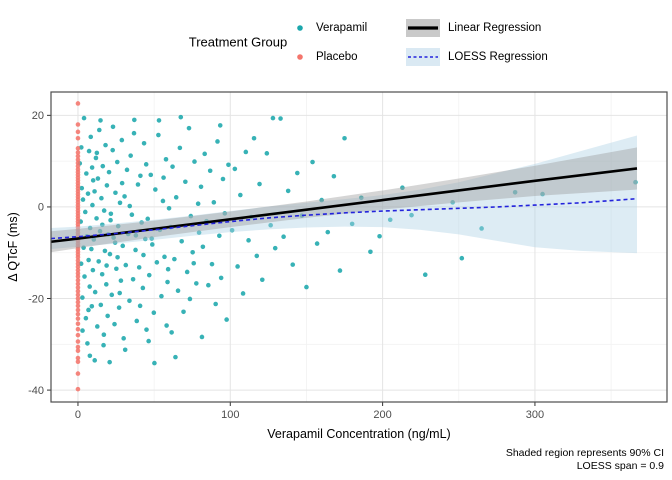 This screenshot has height=480, width=672. I want to click on y-tick-label: 20, so click(38, 116).